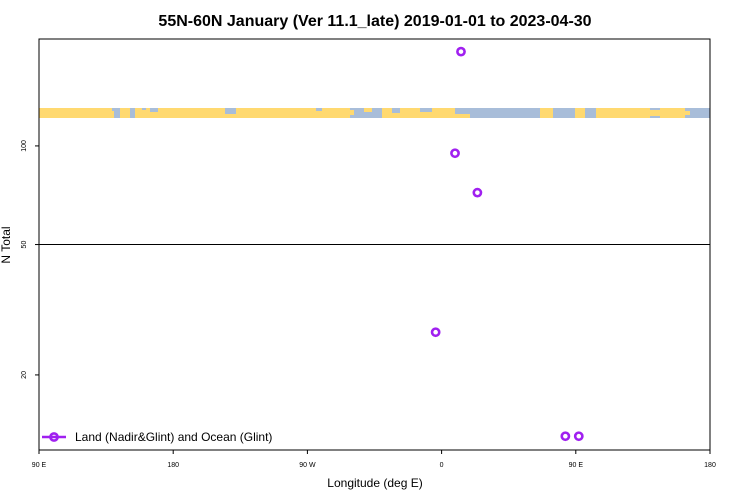  I want to click on x-tick-label: 90 W, so click(307, 465).